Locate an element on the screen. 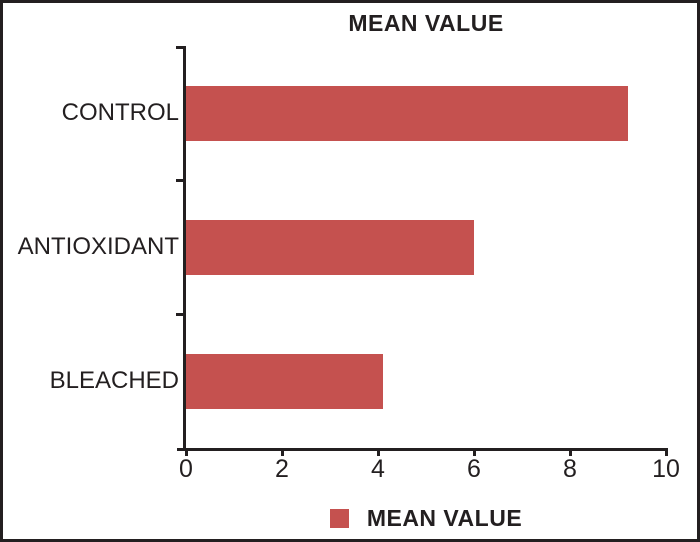  category-label-control: CONTROL is located at coordinates (120, 112).